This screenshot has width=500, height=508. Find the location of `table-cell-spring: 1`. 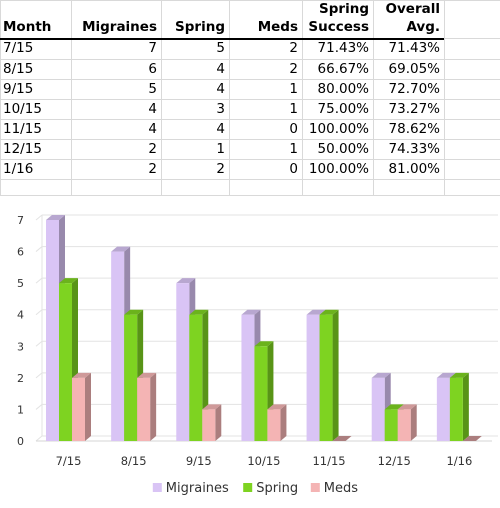

table-cell-spring: 1 is located at coordinates (220, 149).